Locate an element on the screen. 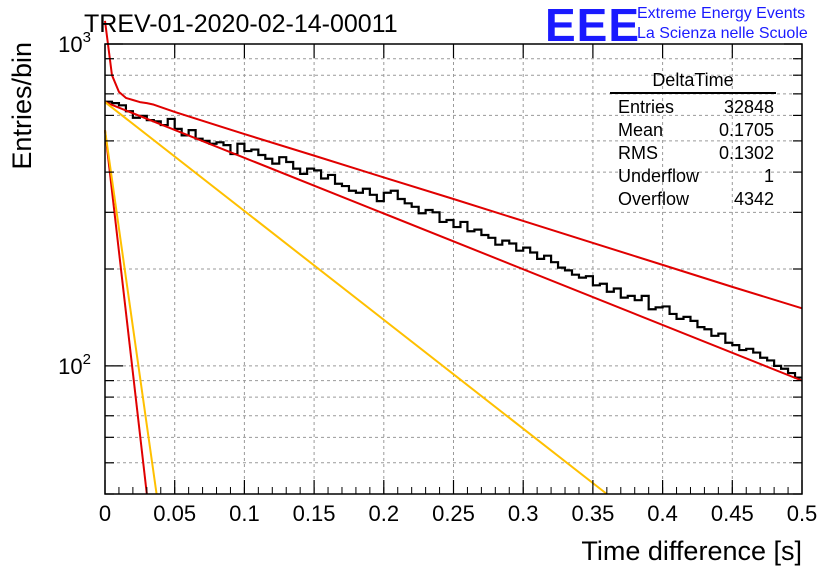 This screenshot has width=836, height=572. stats-value: 32848 is located at coordinates (748, 107).